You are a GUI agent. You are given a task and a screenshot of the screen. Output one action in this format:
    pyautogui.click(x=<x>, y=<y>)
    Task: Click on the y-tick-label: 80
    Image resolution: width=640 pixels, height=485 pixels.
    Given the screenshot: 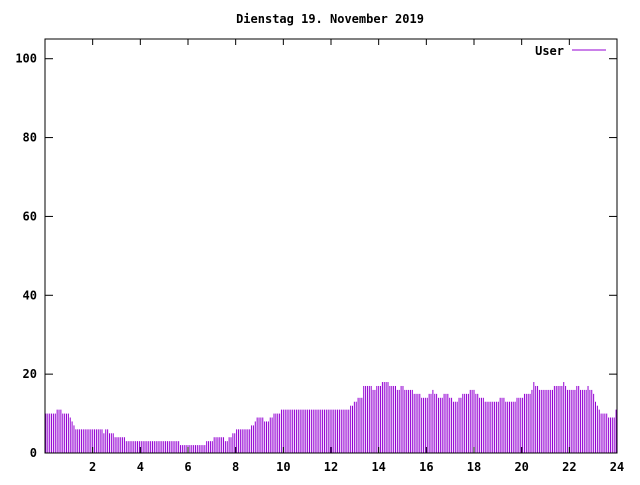 What is the action you would take?
    pyautogui.click(x=30, y=138)
    